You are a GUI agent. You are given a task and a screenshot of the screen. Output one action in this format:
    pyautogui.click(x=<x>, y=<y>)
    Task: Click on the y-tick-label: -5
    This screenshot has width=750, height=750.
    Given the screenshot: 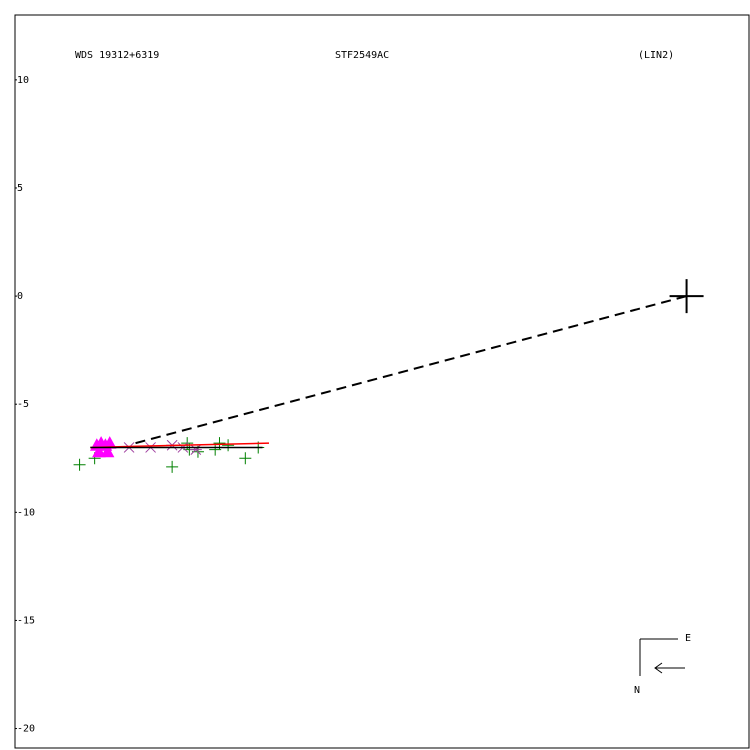 What is the action you would take?
    pyautogui.click(x=23, y=404)
    